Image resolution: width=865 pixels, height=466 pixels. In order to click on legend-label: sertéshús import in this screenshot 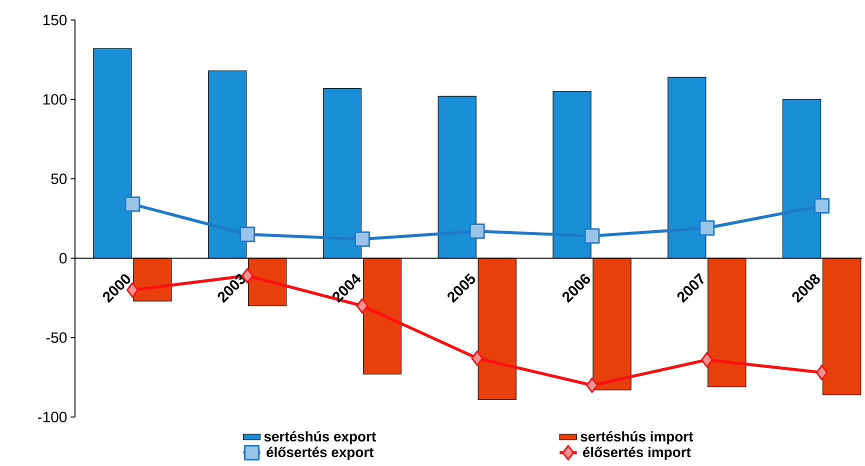, I will do `click(637, 437)`.